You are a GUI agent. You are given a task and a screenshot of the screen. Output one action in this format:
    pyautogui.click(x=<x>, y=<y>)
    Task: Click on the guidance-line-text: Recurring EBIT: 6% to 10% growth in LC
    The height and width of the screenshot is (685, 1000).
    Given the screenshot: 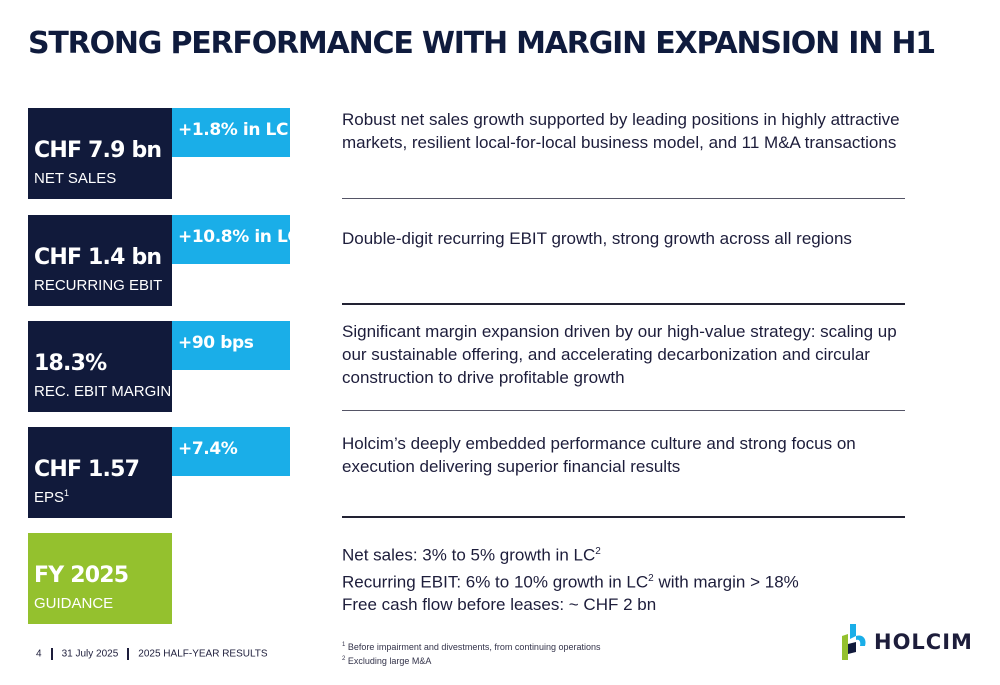 What is the action you would take?
    pyautogui.click(x=495, y=582)
    